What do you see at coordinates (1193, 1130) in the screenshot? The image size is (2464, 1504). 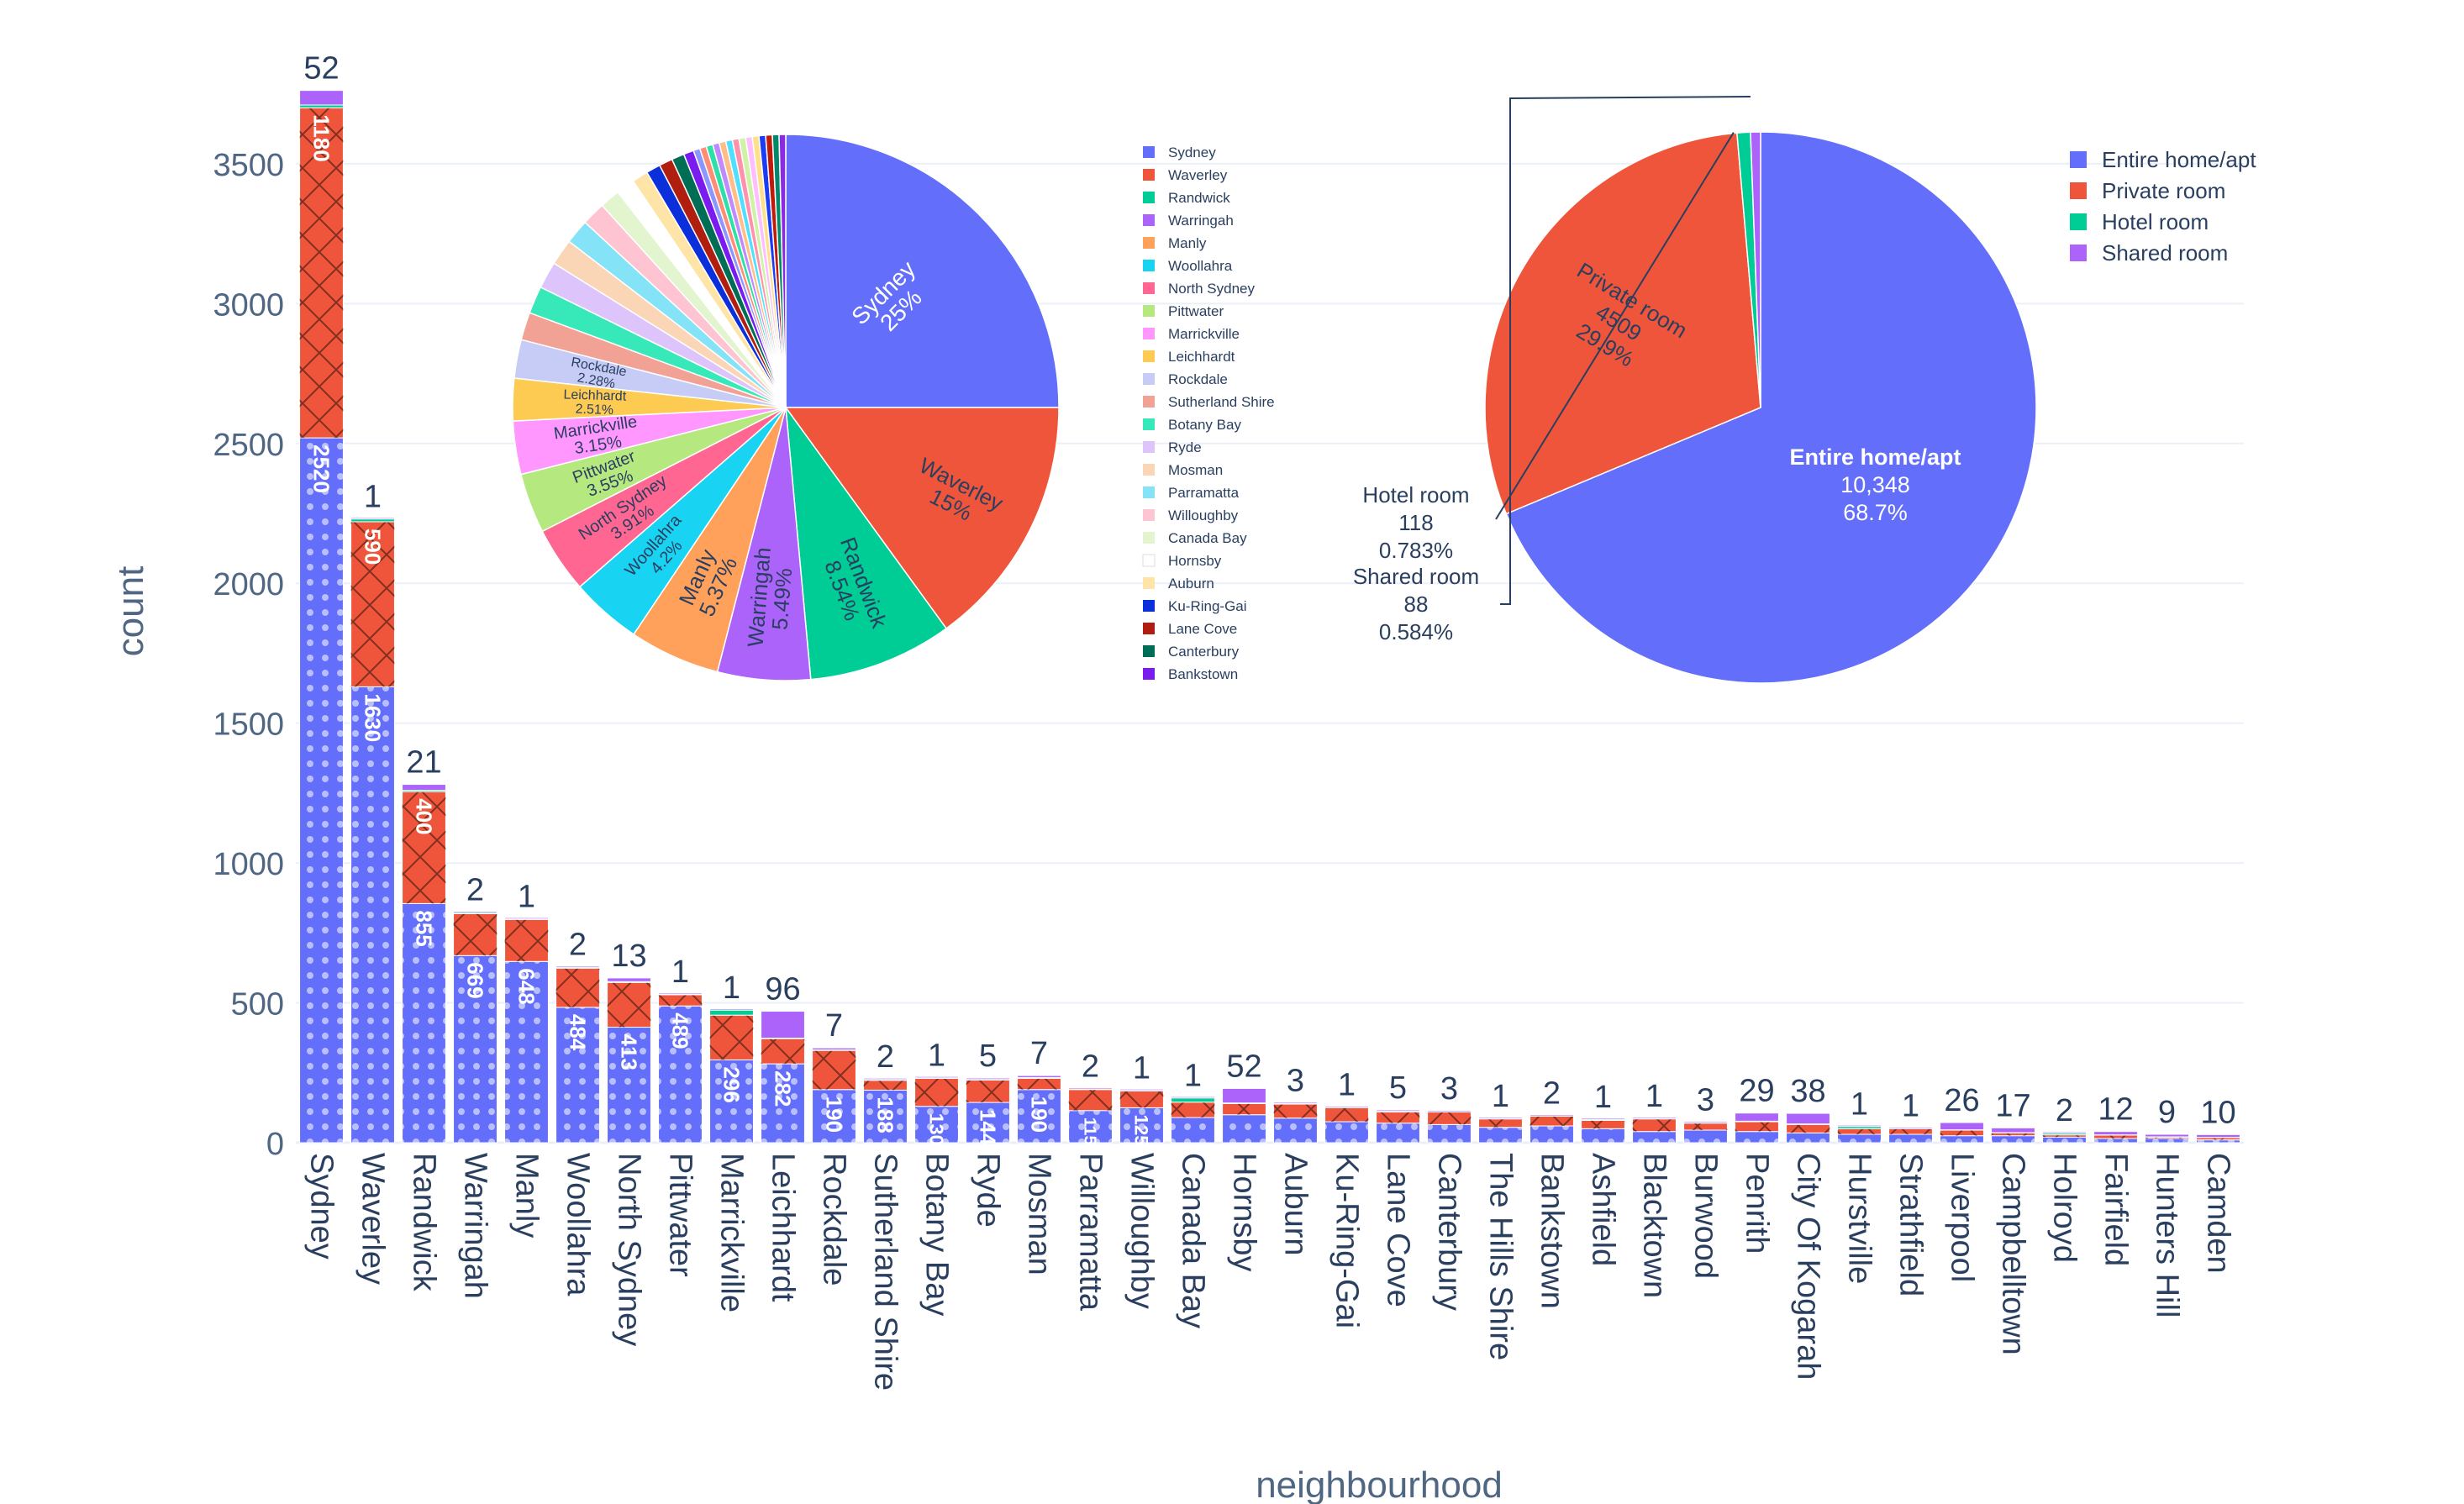 I see `bar-entire-home-apt-canada-bay-pattern` at bounding box center [1193, 1130].